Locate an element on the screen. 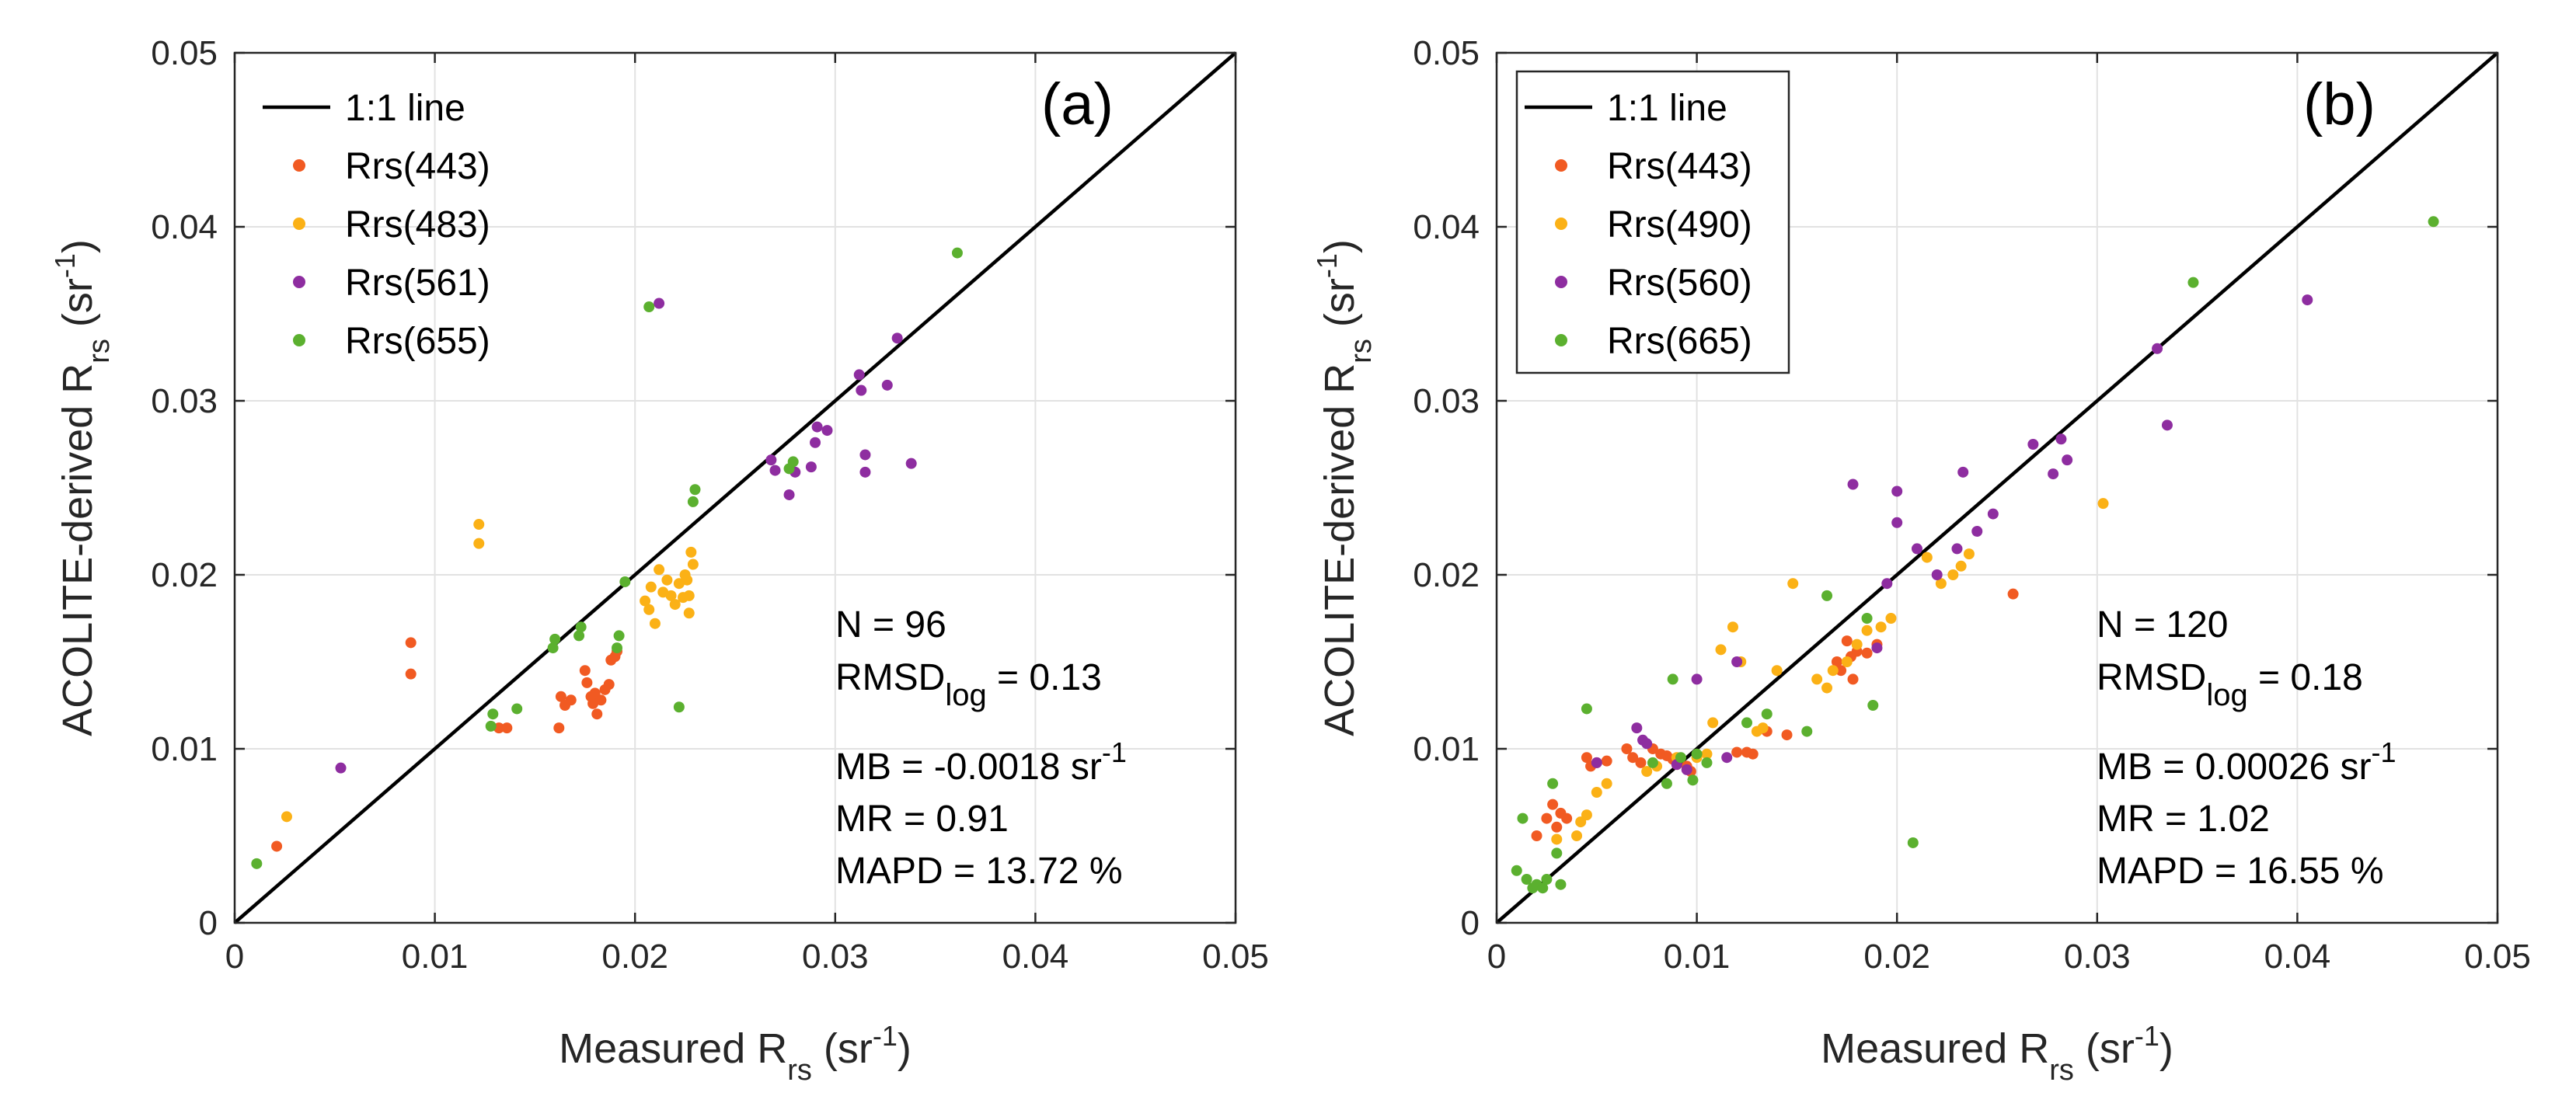  legend-label-series-3: Rrs(560) is located at coordinates (1679, 283).